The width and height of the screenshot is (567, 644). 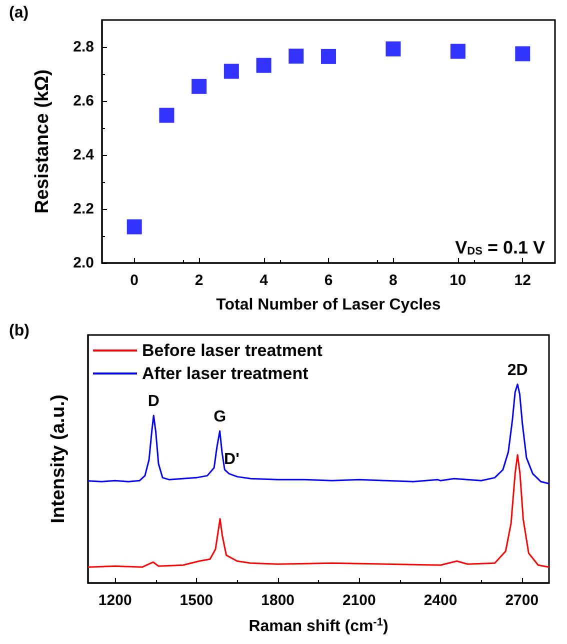 I want to click on x-axis-title: Total Number of Laser Cycles, so click(x=328, y=305).